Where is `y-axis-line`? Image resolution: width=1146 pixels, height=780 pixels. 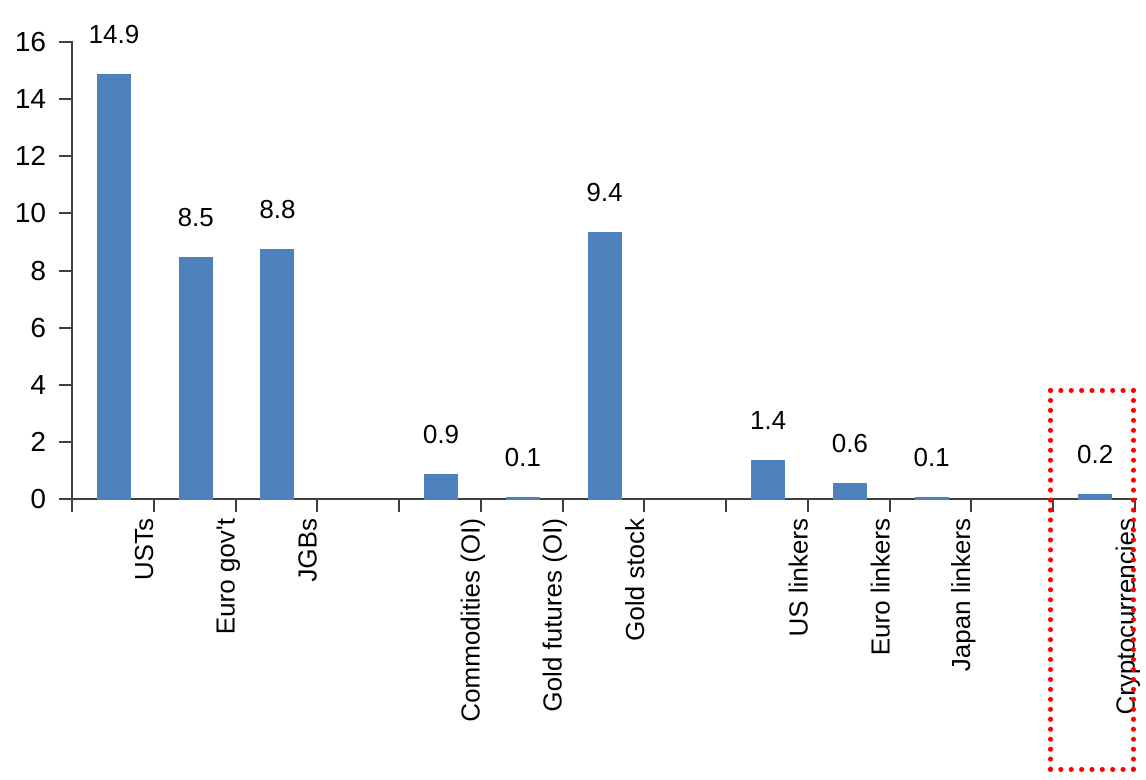
y-axis-line is located at coordinates (72, 277).